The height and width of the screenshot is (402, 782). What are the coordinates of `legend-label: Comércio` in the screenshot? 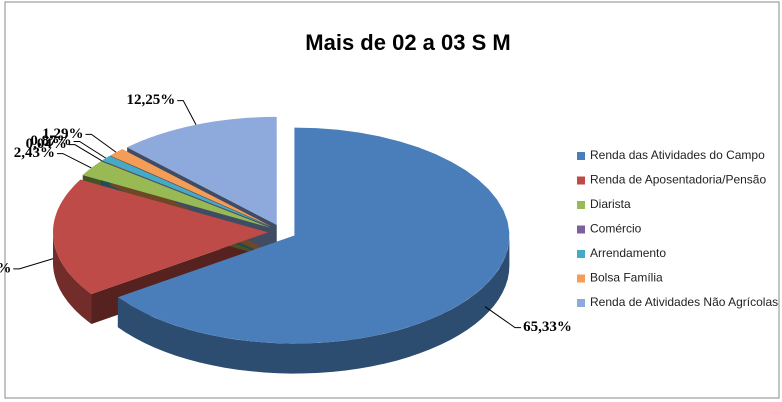 It's located at (616, 229).